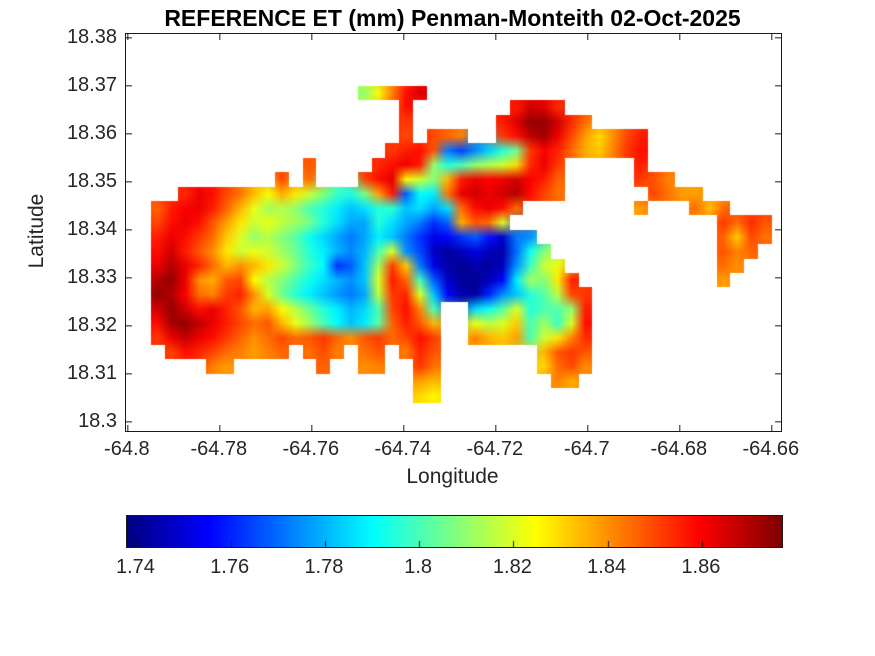 This screenshot has width=875, height=656. I want to click on x-tick-label: -64.68, so click(679, 449).